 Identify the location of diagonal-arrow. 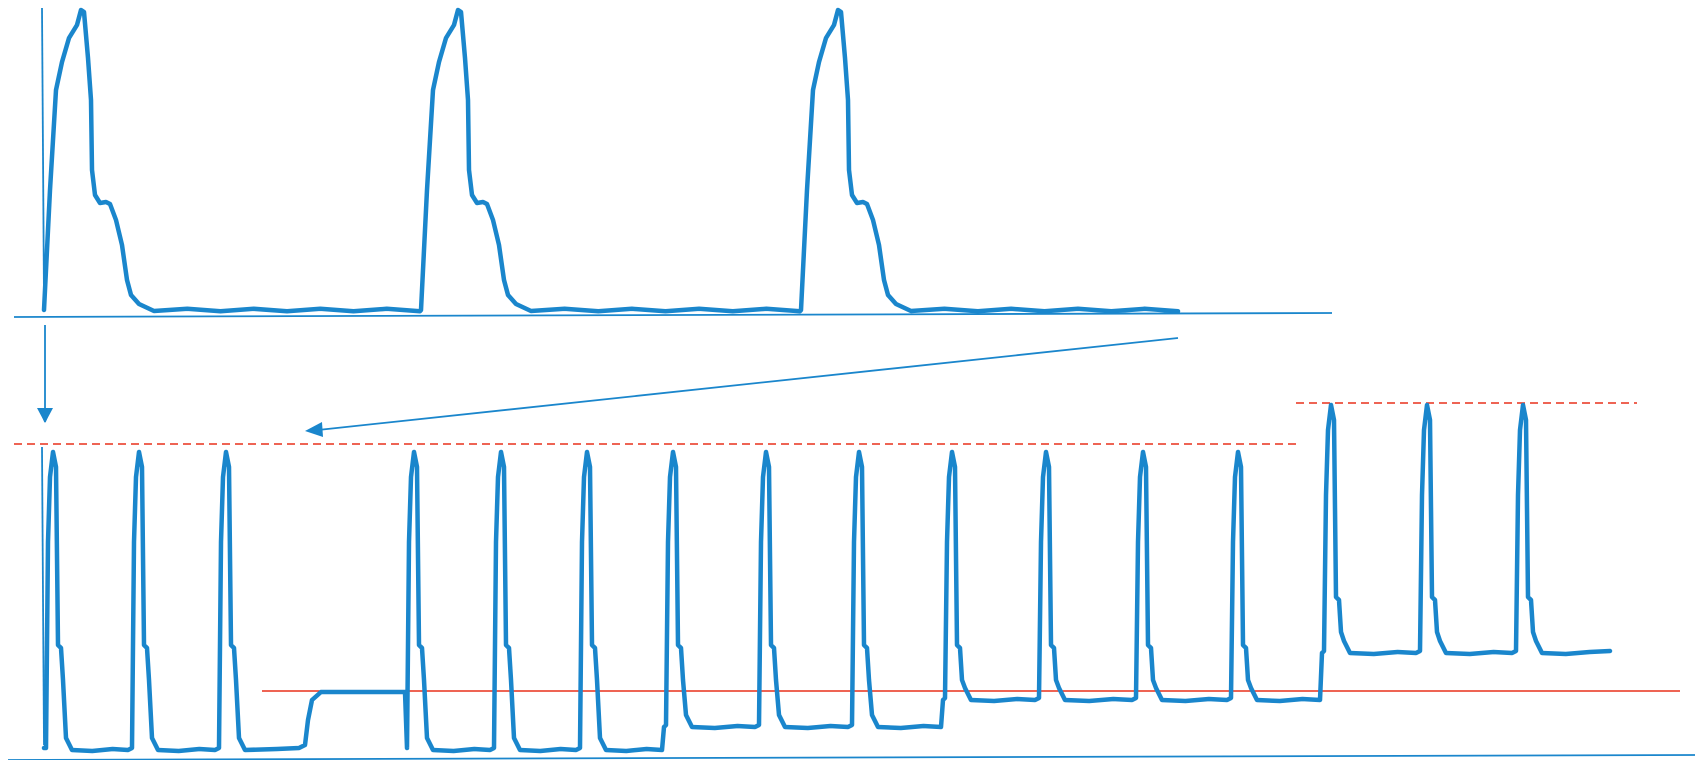
(748, 384).